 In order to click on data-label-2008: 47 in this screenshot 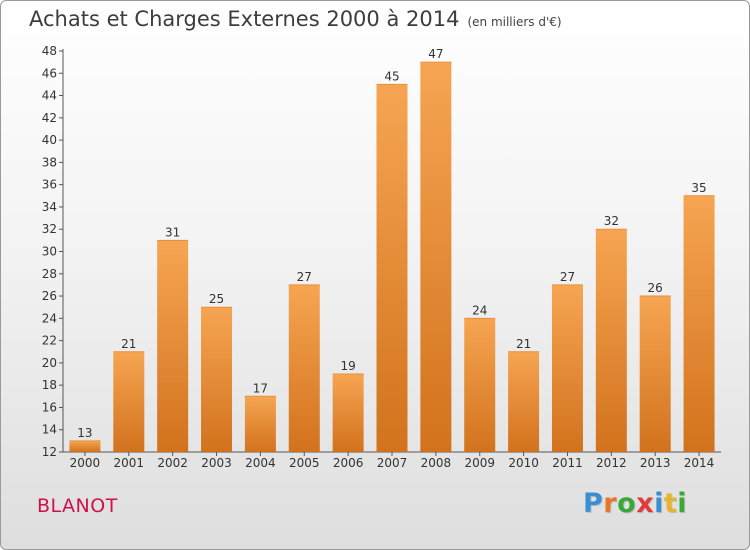, I will do `click(435, 54)`.